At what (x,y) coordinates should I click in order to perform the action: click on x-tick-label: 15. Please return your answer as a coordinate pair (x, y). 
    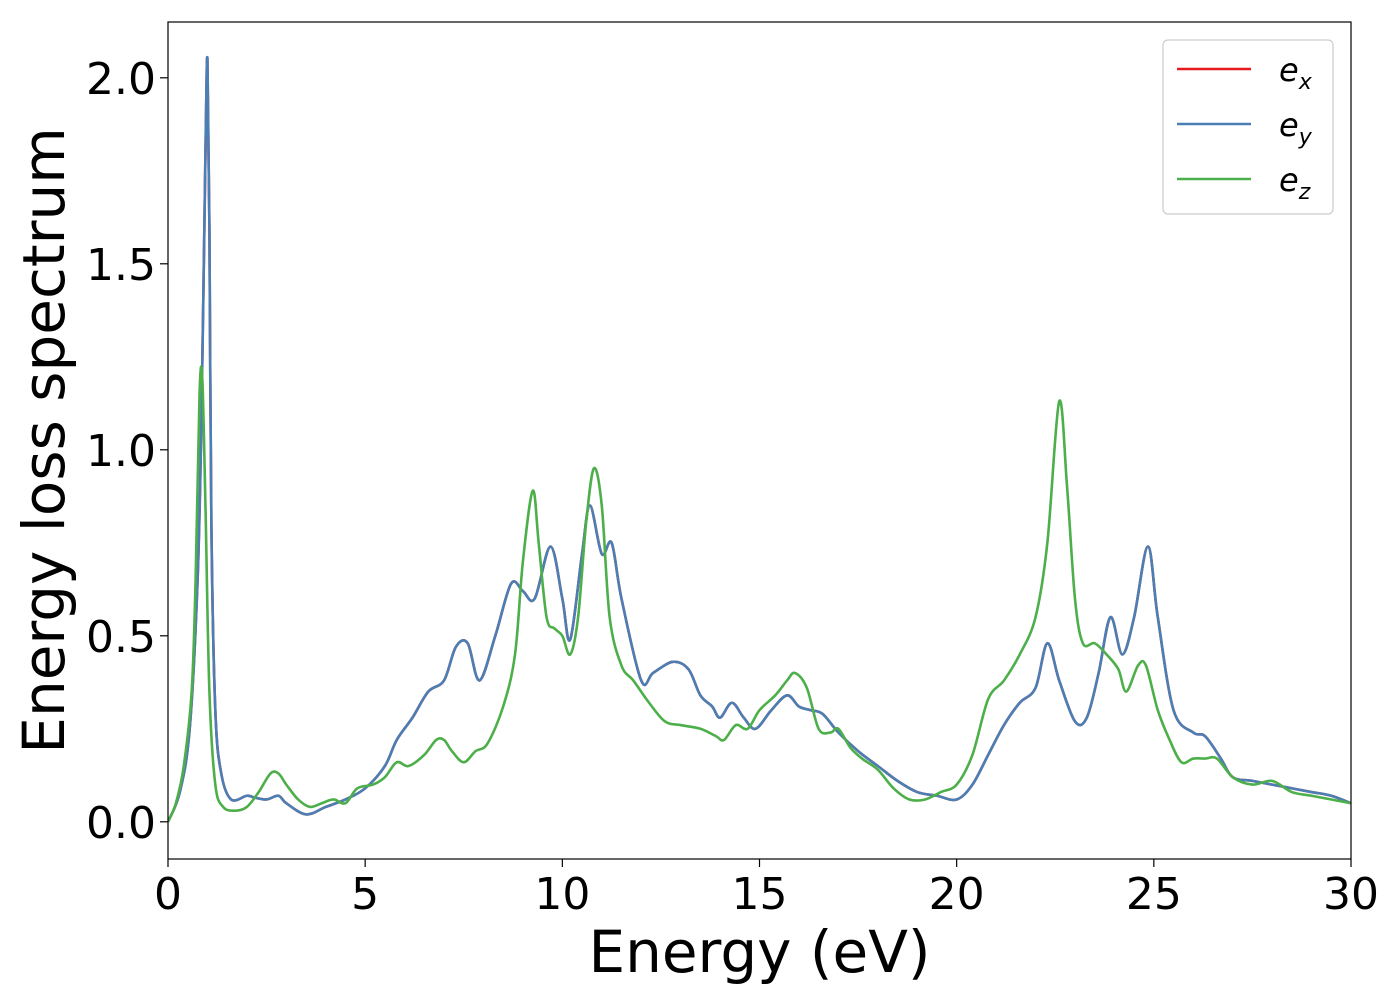
    Looking at the image, I should click on (760, 894).